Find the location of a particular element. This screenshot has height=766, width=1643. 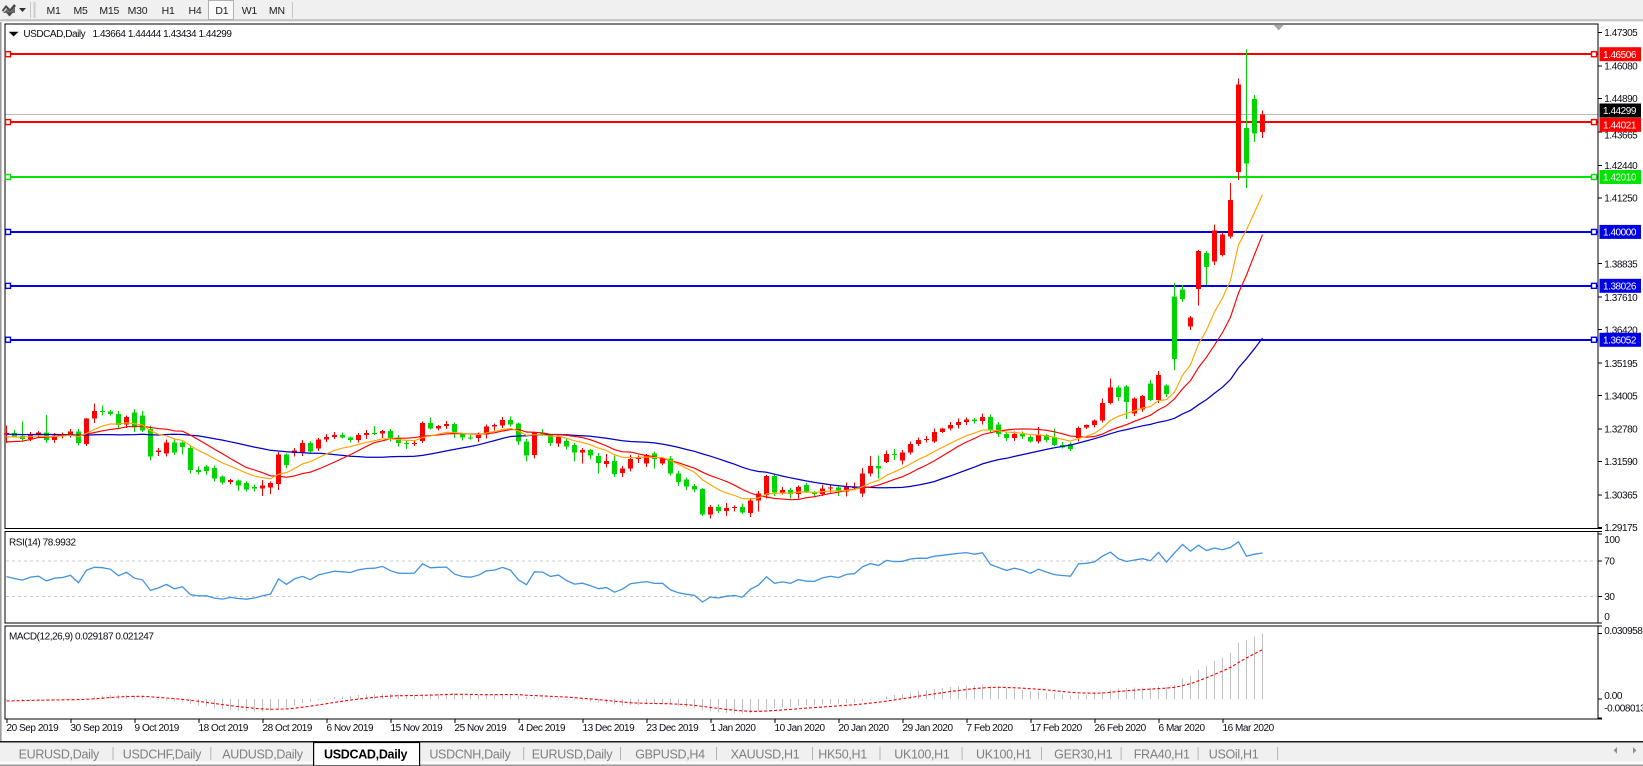

svg-text: 13 Dec 2019 is located at coordinates (609, 728).